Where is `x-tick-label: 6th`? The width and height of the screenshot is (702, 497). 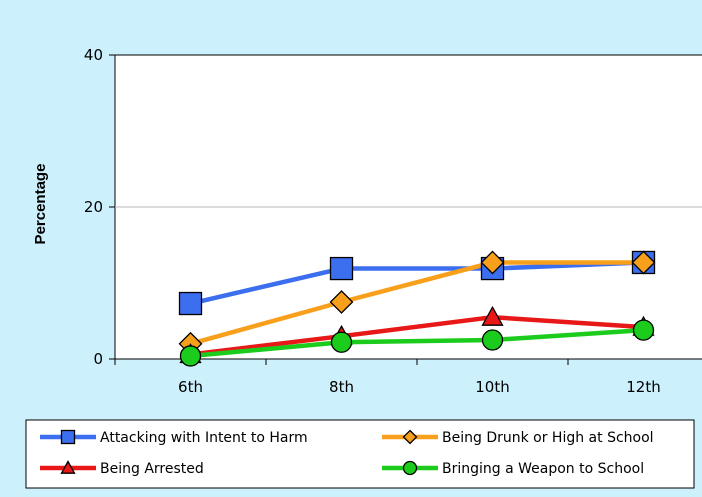
x-tick-label: 6th is located at coordinates (190, 387).